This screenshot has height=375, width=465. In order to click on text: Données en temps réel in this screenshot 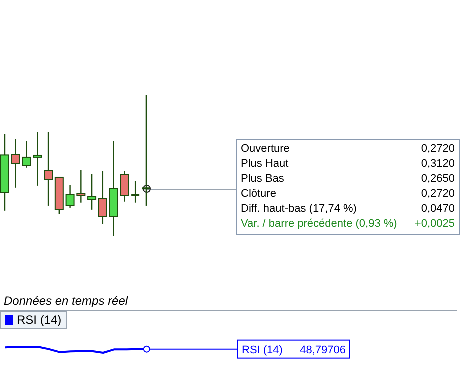, I will do `click(66, 301)`.